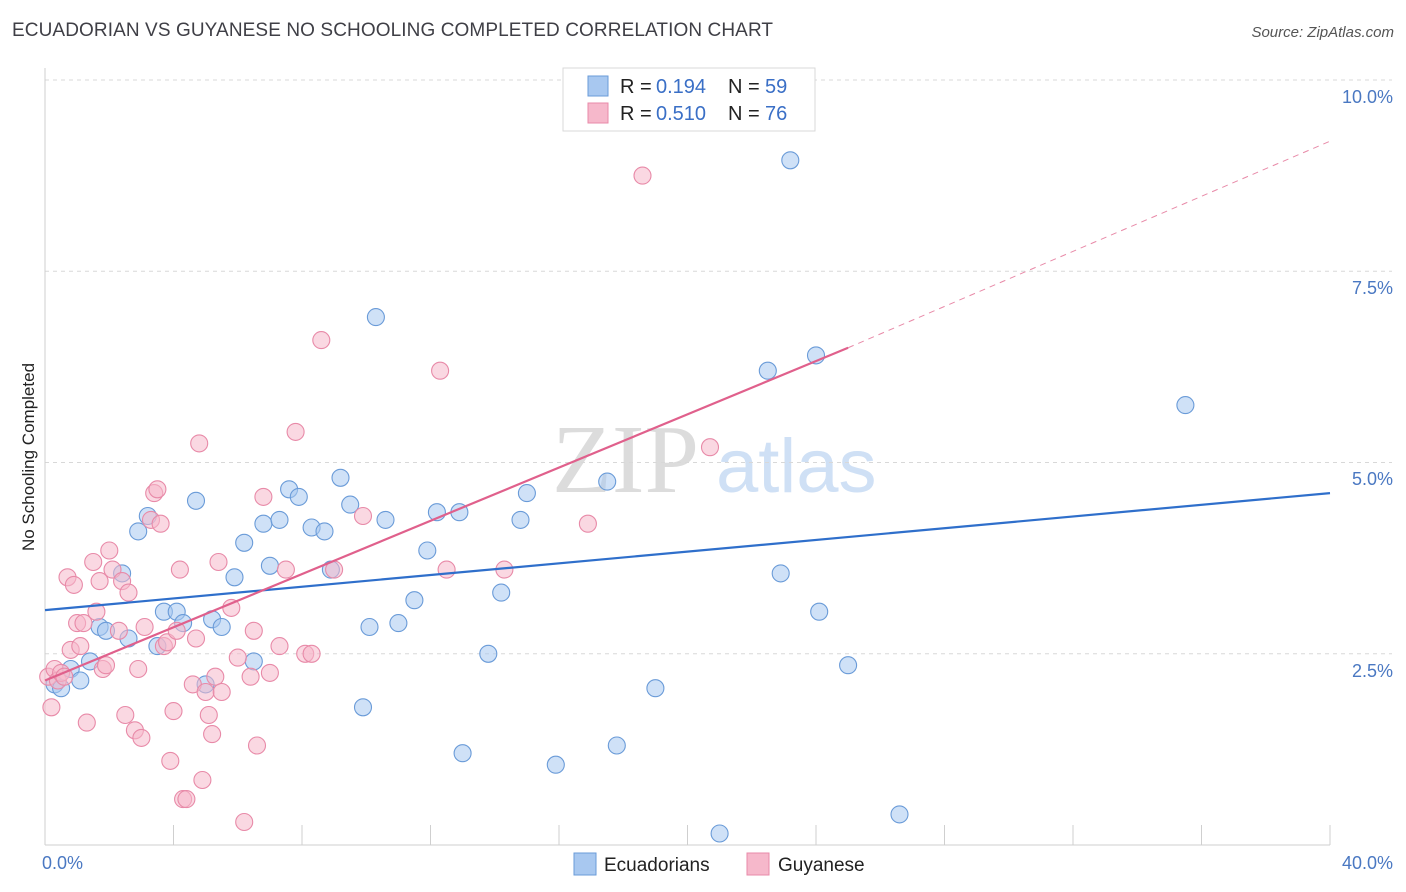  I want to click on bottom-legend-label-ecuadorians: Ecuadorians, so click(657, 865).